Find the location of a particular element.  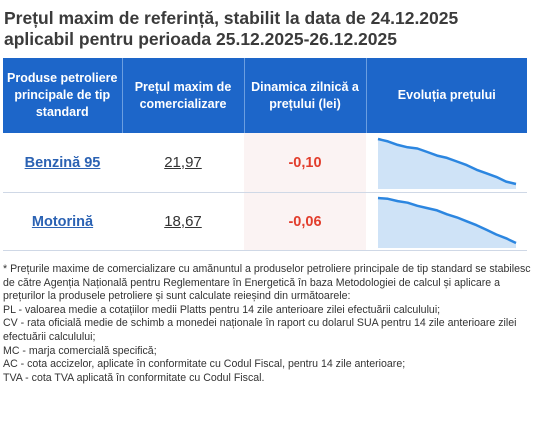

max-price-cell: 21,97 is located at coordinates (183, 163).